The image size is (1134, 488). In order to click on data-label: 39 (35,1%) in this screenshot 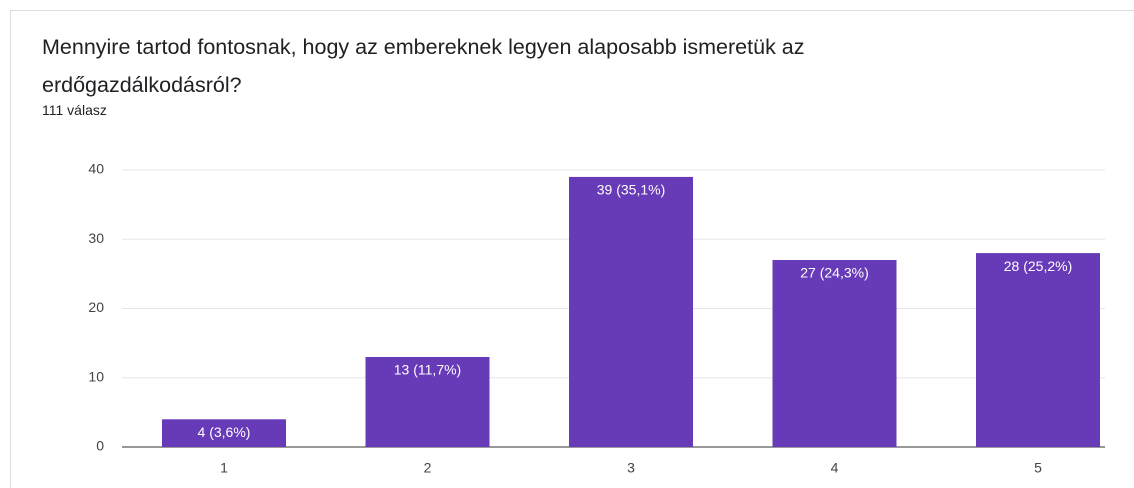, I will do `click(631, 190)`.